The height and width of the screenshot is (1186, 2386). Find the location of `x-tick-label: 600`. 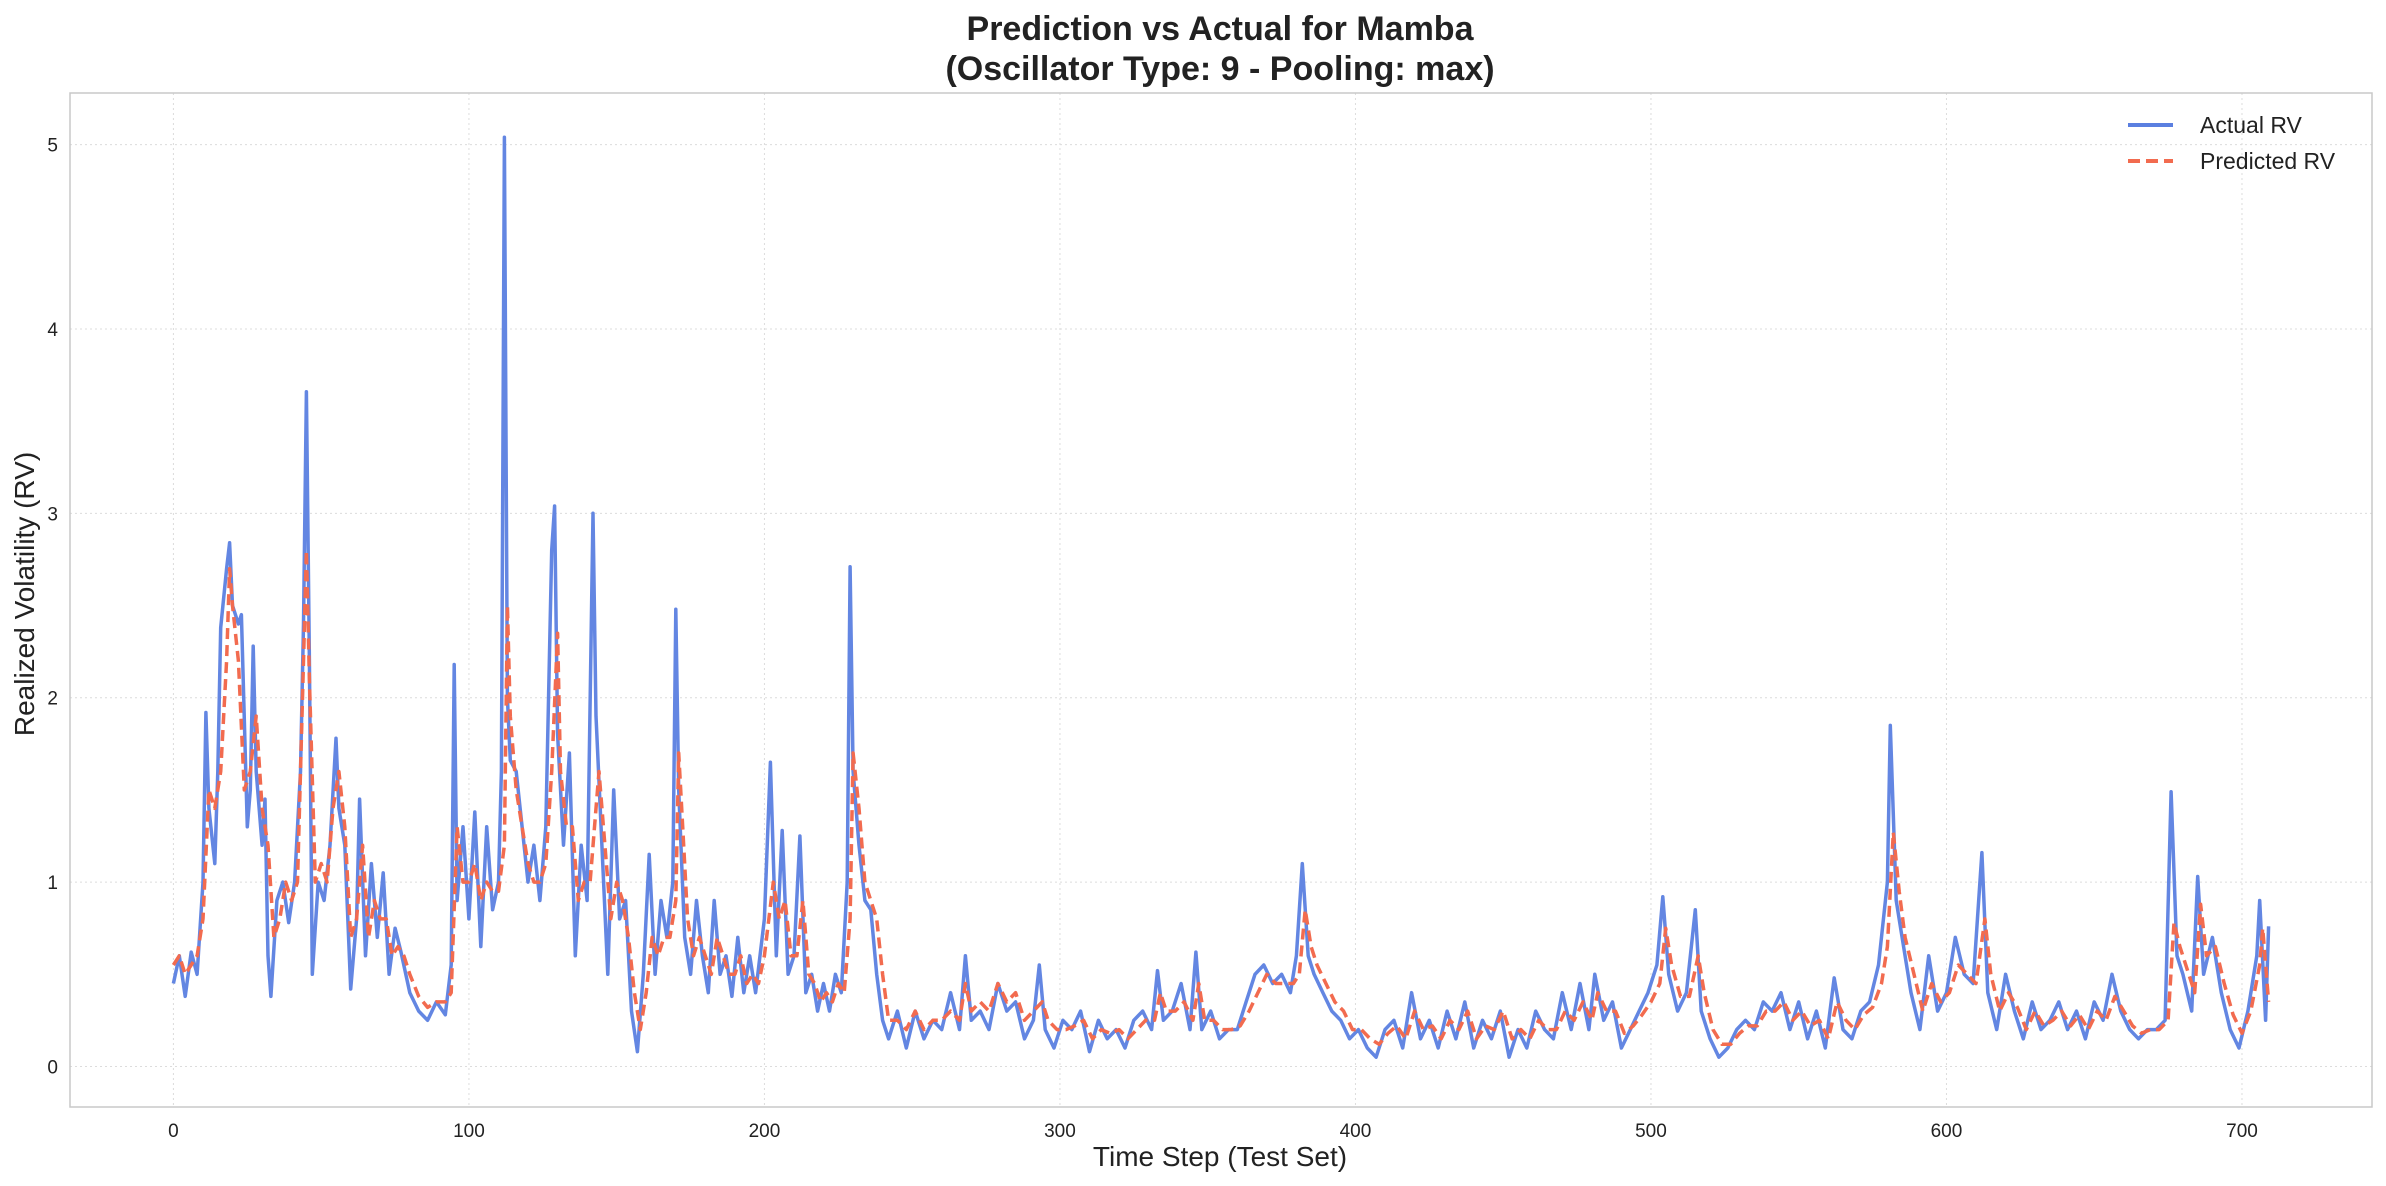

x-tick-label: 600 is located at coordinates (1947, 1131).